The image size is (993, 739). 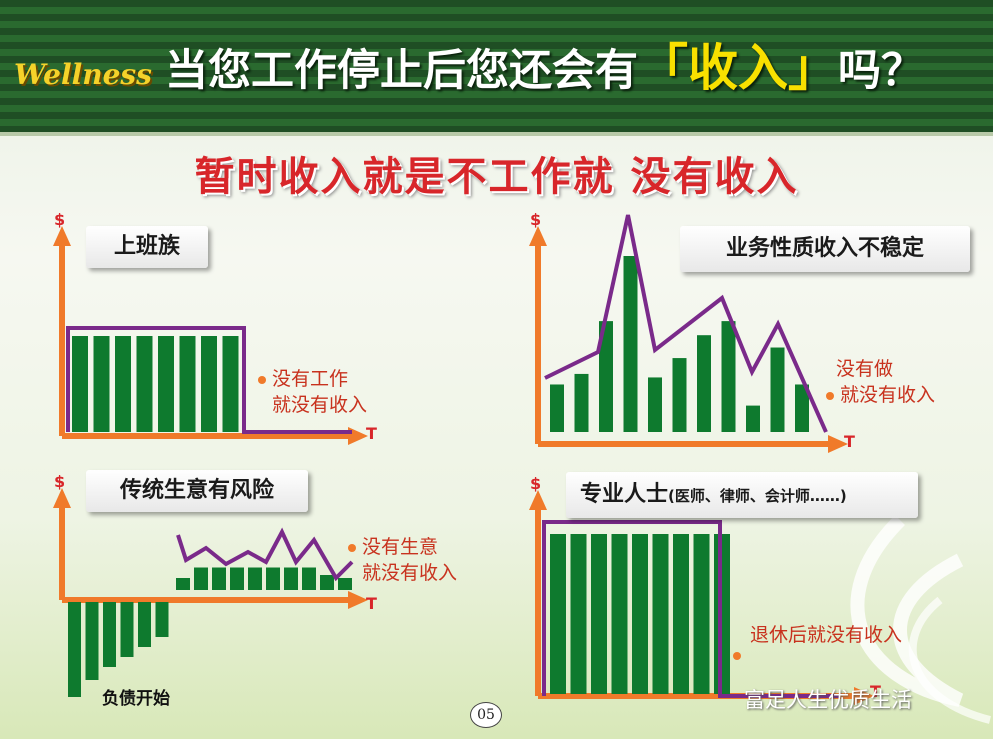 What do you see at coordinates (849, 441) in the screenshot?
I see `x-axis-symbol-business: T` at bounding box center [849, 441].